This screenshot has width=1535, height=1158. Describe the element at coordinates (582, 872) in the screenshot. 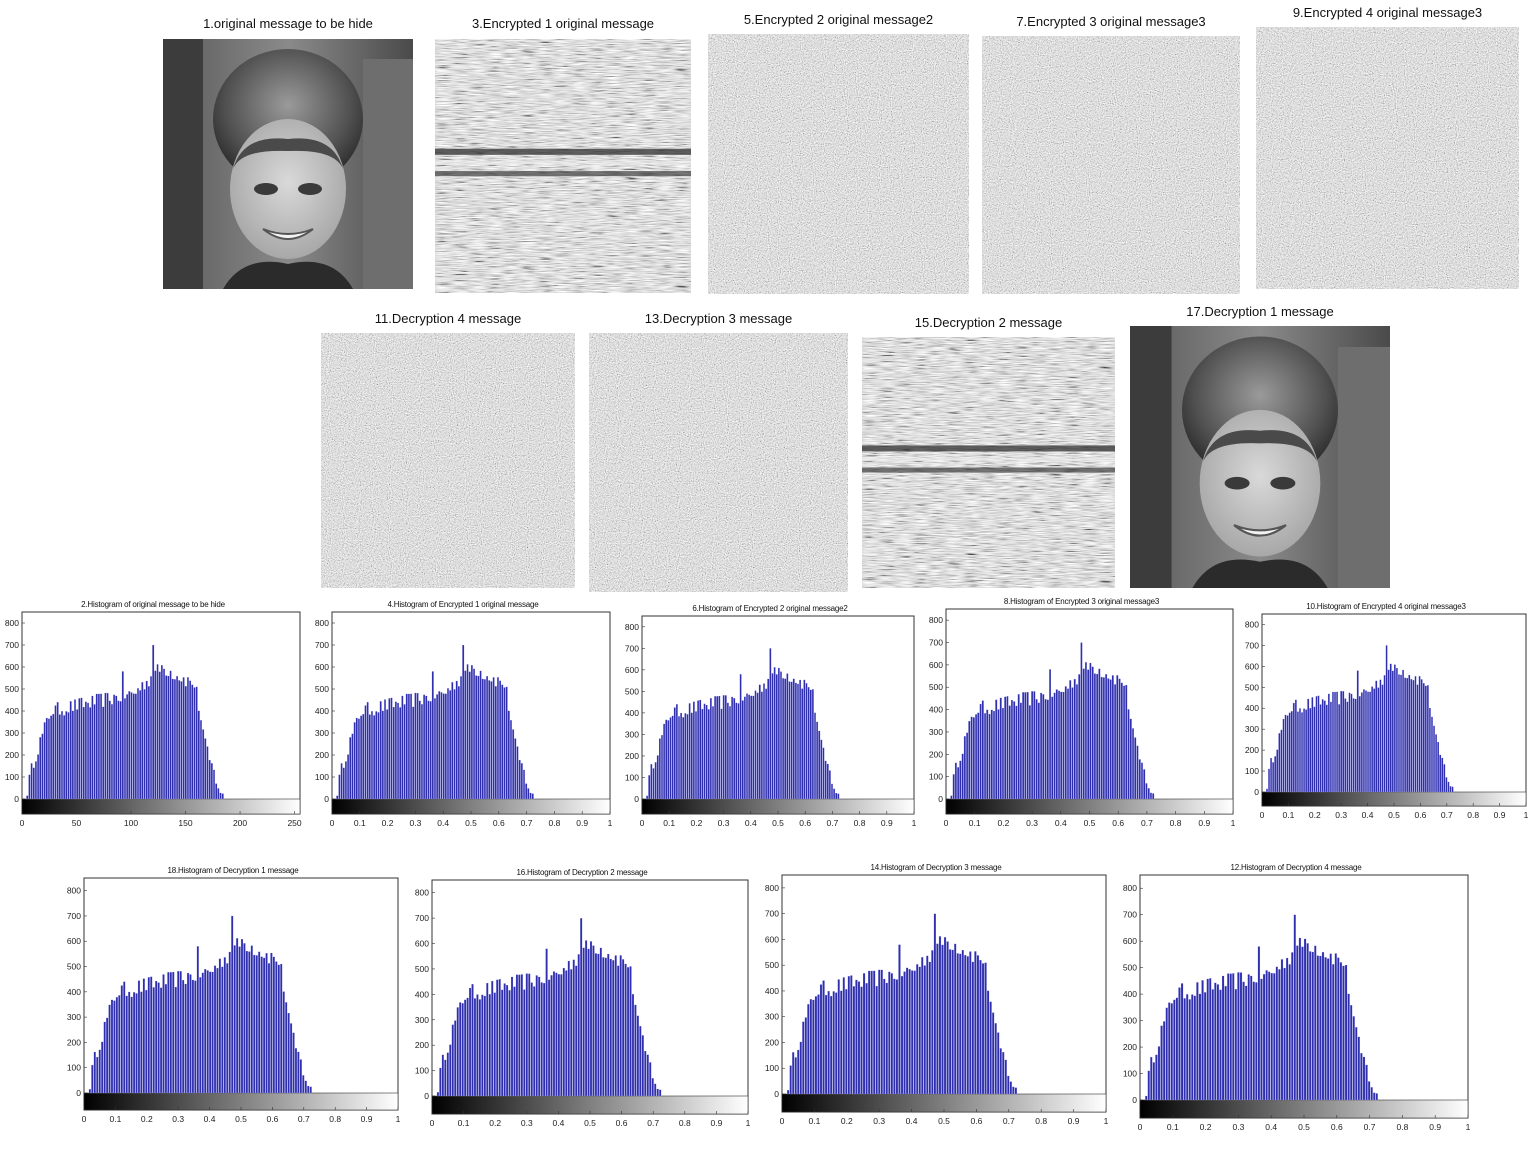

I see `histogram-title: 16.Histogram of Decryption 2 message` at that location.